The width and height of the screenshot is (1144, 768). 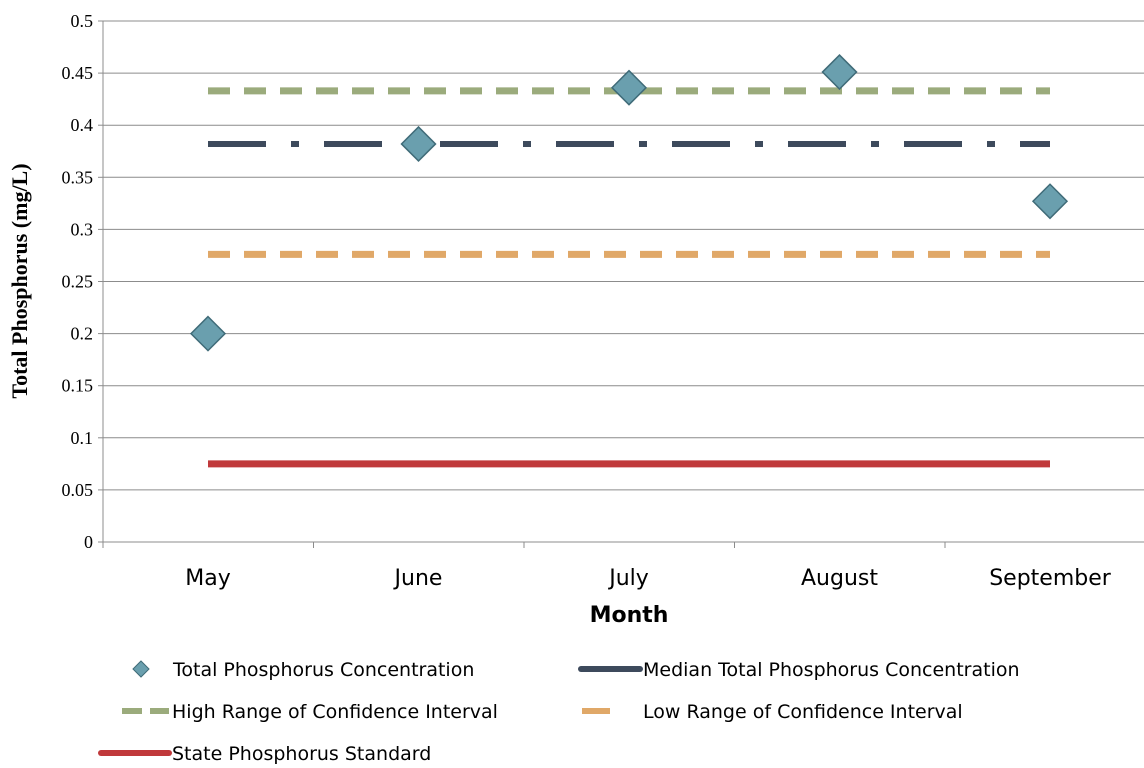 What do you see at coordinates (803, 712) in the screenshot?
I see `legend-label: Low Range of Confidence Interval` at bounding box center [803, 712].